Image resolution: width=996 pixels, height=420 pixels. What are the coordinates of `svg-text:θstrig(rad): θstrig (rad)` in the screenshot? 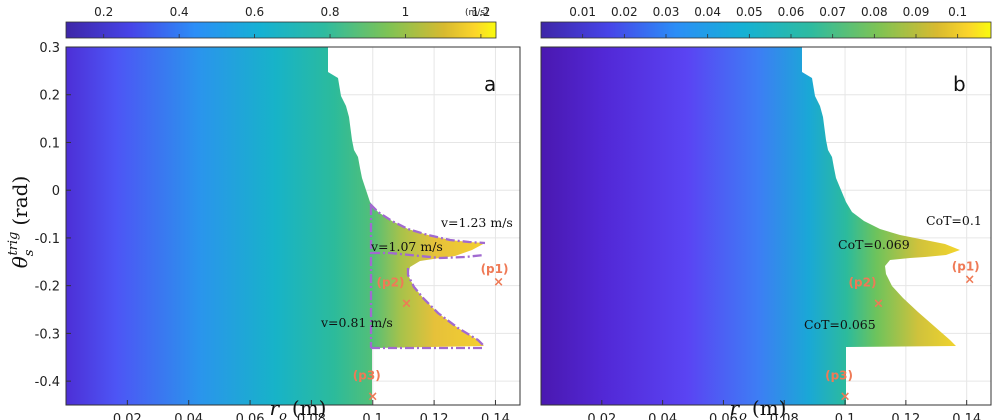 It's located at (21, 222).